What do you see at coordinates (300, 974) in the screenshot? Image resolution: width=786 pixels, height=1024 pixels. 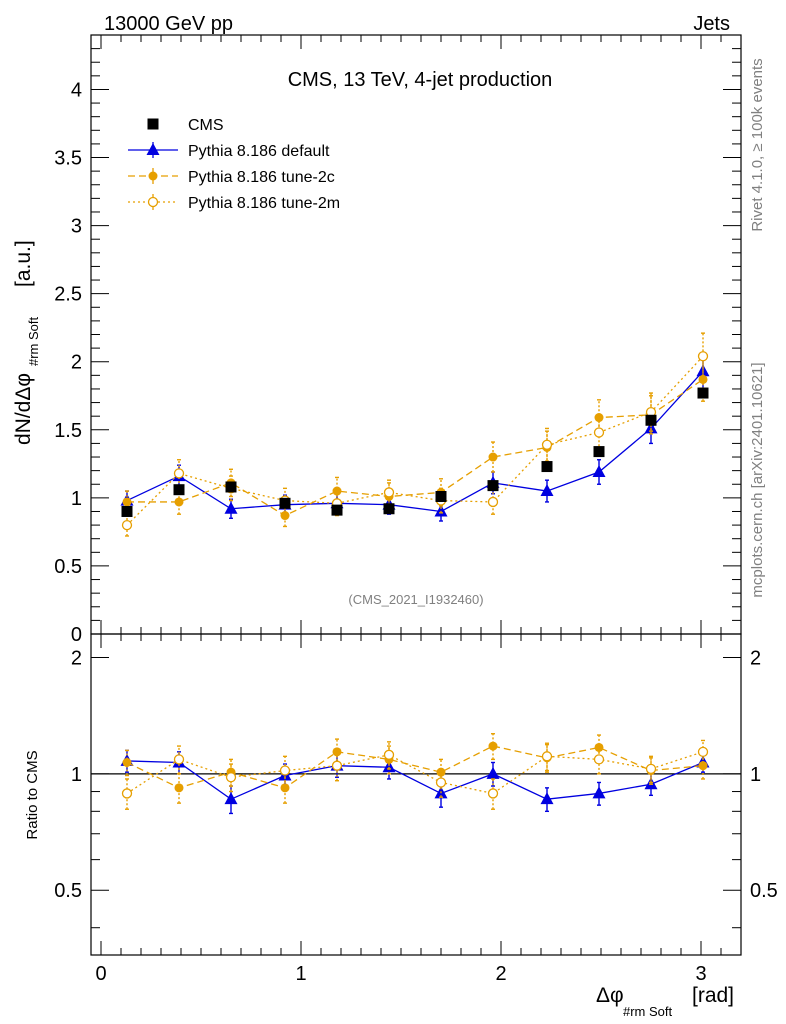 I see `x-tick-label: 1` at bounding box center [300, 974].